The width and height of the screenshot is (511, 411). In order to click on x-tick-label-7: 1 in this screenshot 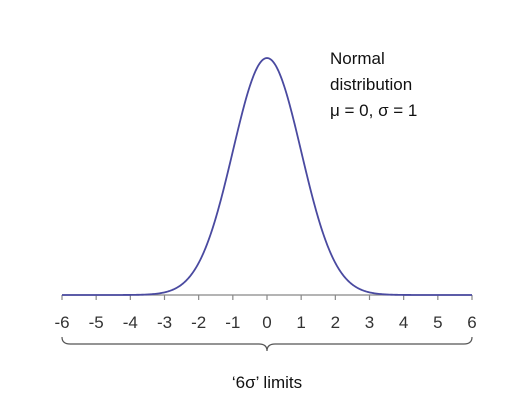, I will do `click(300, 322)`.